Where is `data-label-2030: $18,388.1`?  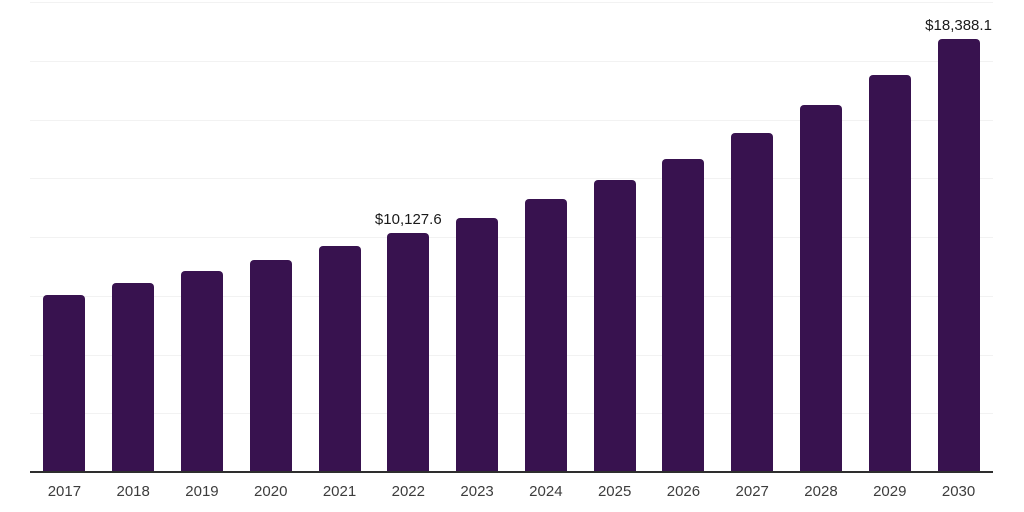
data-label-2030: $18,388.1 is located at coordinates (958, 25).